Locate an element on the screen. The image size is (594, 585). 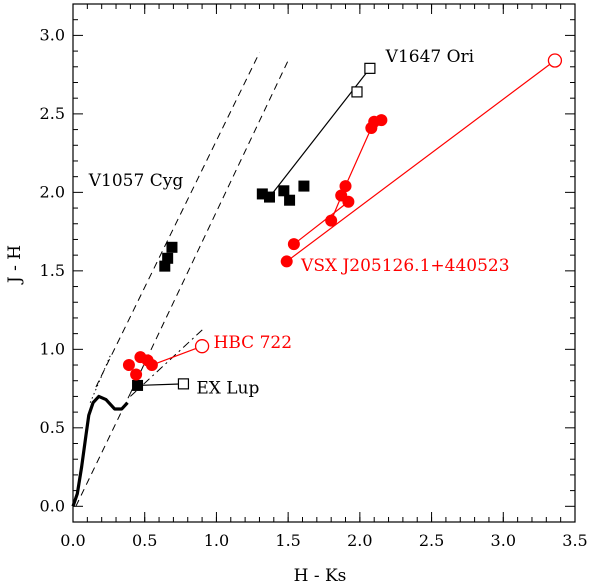
y-tick-label: 1.0 is located at coordinates (52, 348).